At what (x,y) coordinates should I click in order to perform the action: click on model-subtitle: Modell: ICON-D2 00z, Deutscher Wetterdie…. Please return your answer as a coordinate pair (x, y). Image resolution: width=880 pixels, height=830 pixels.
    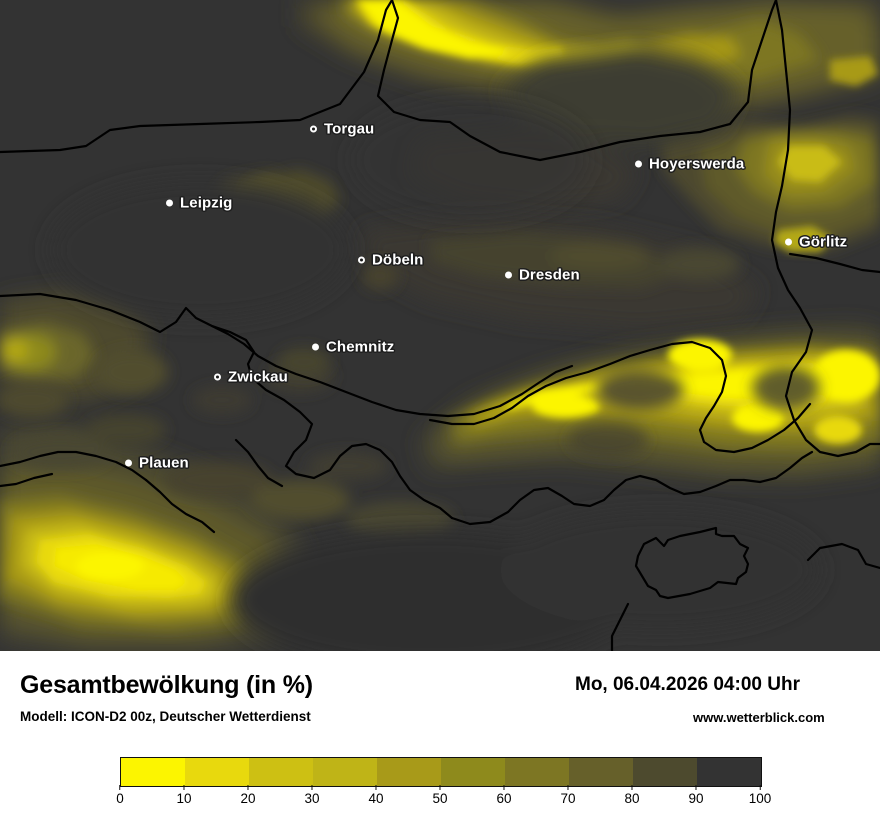
    Looking at the image, I should click on (165, 716).